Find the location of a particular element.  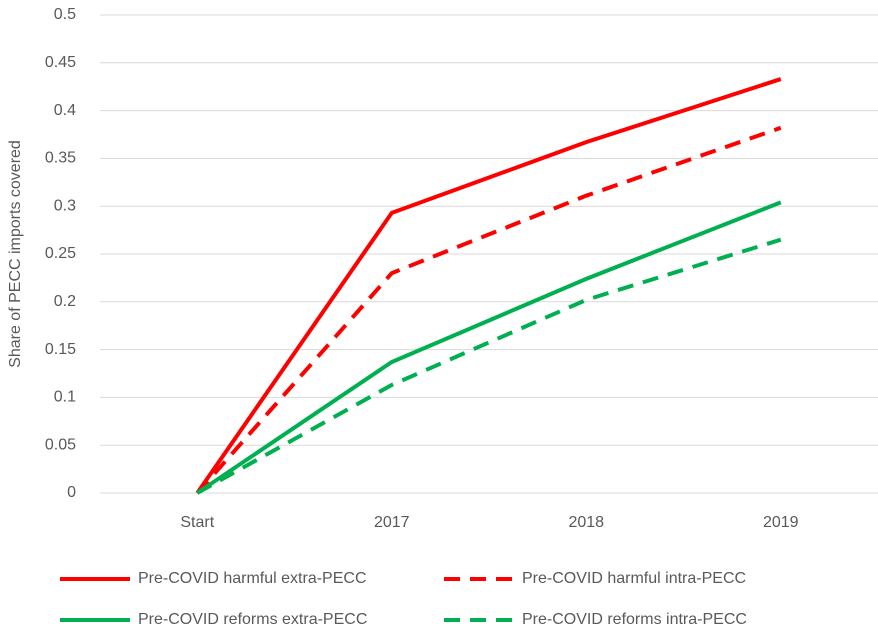

y-axis-label: Share of PECC imports covered is located at coordinates (15, 254).